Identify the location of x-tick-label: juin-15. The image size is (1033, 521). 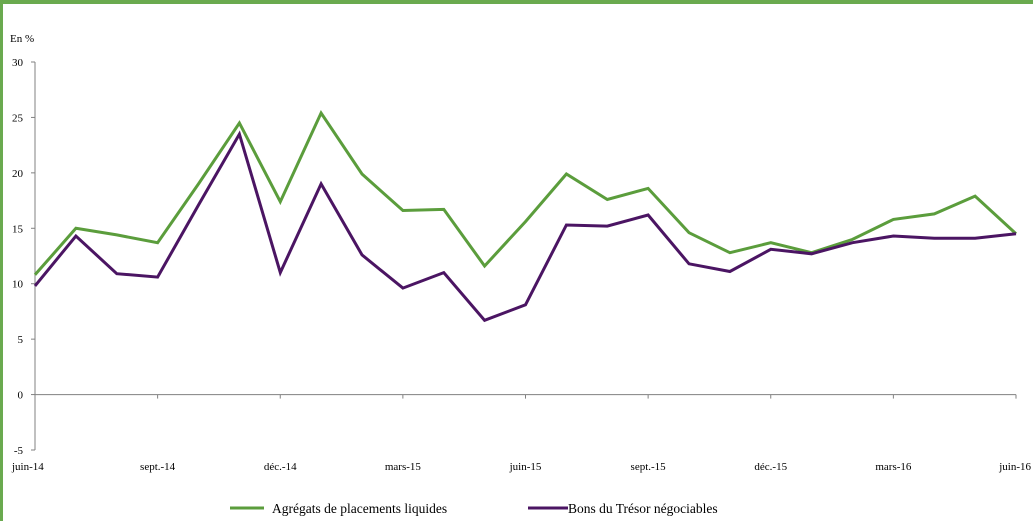
(525, 467).